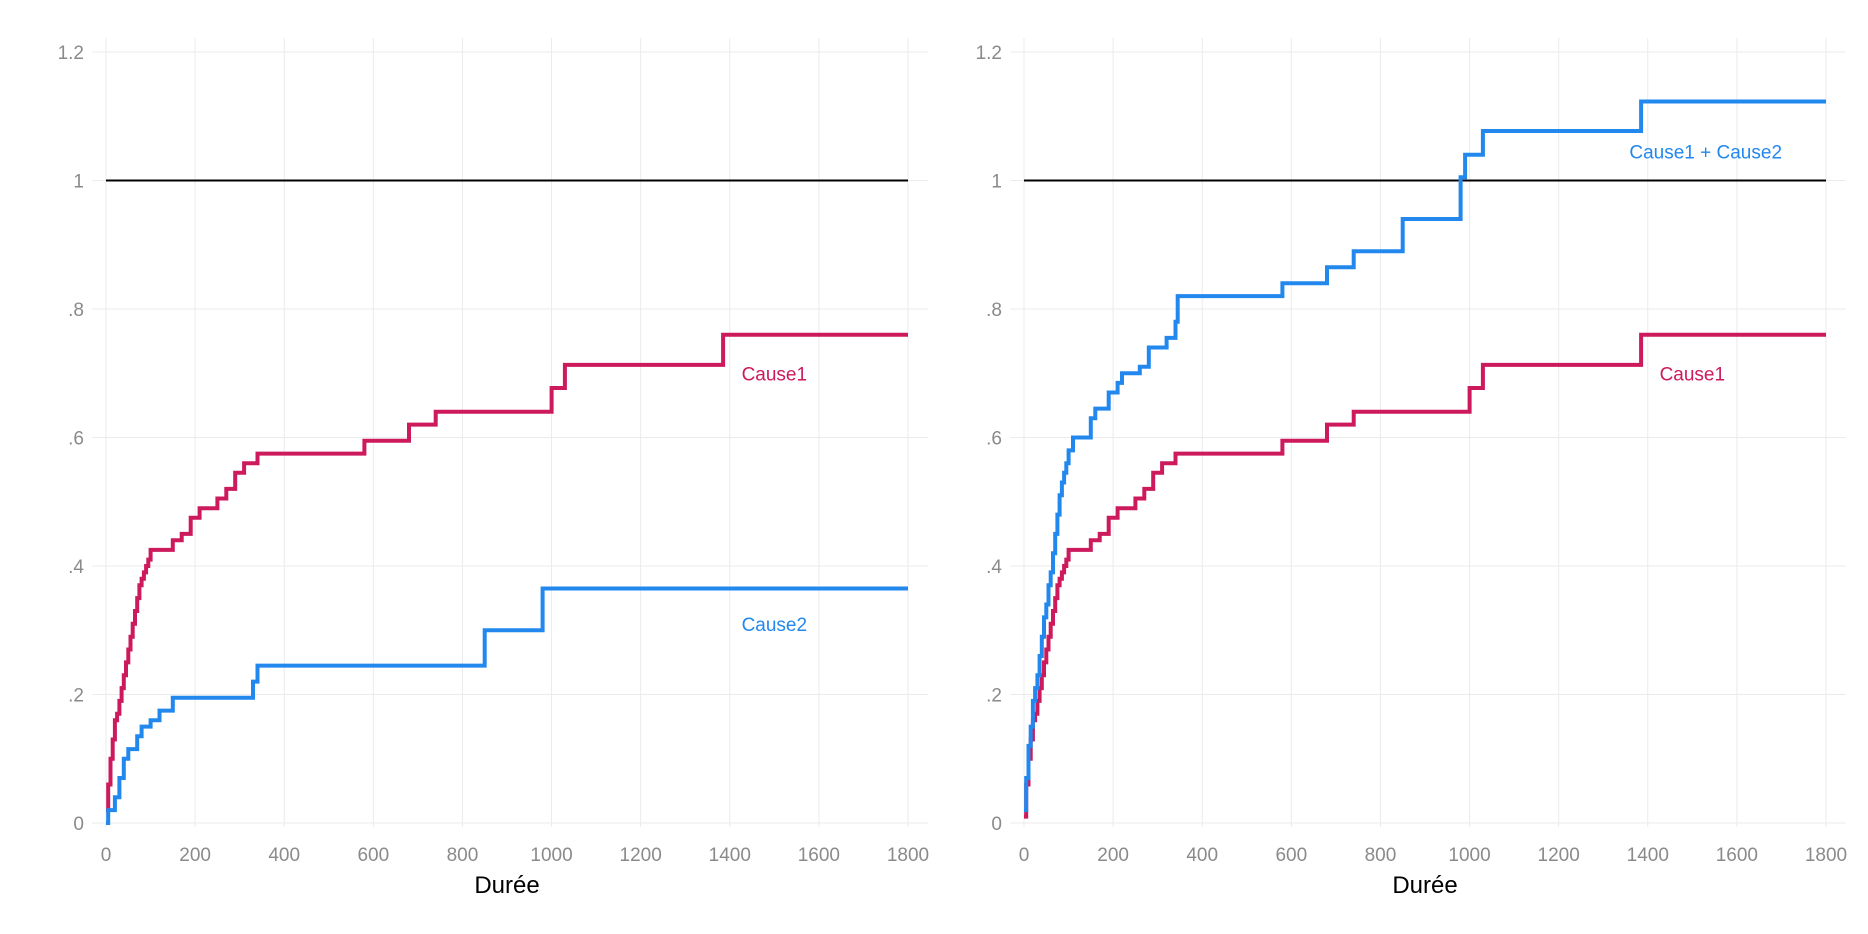 The width and height of the screenshot is (1868, 934). Describe the element at coordinates (1705, 153) in the screenshot. I see `series-label-cause2: Cause1 + Cause2` at that location.